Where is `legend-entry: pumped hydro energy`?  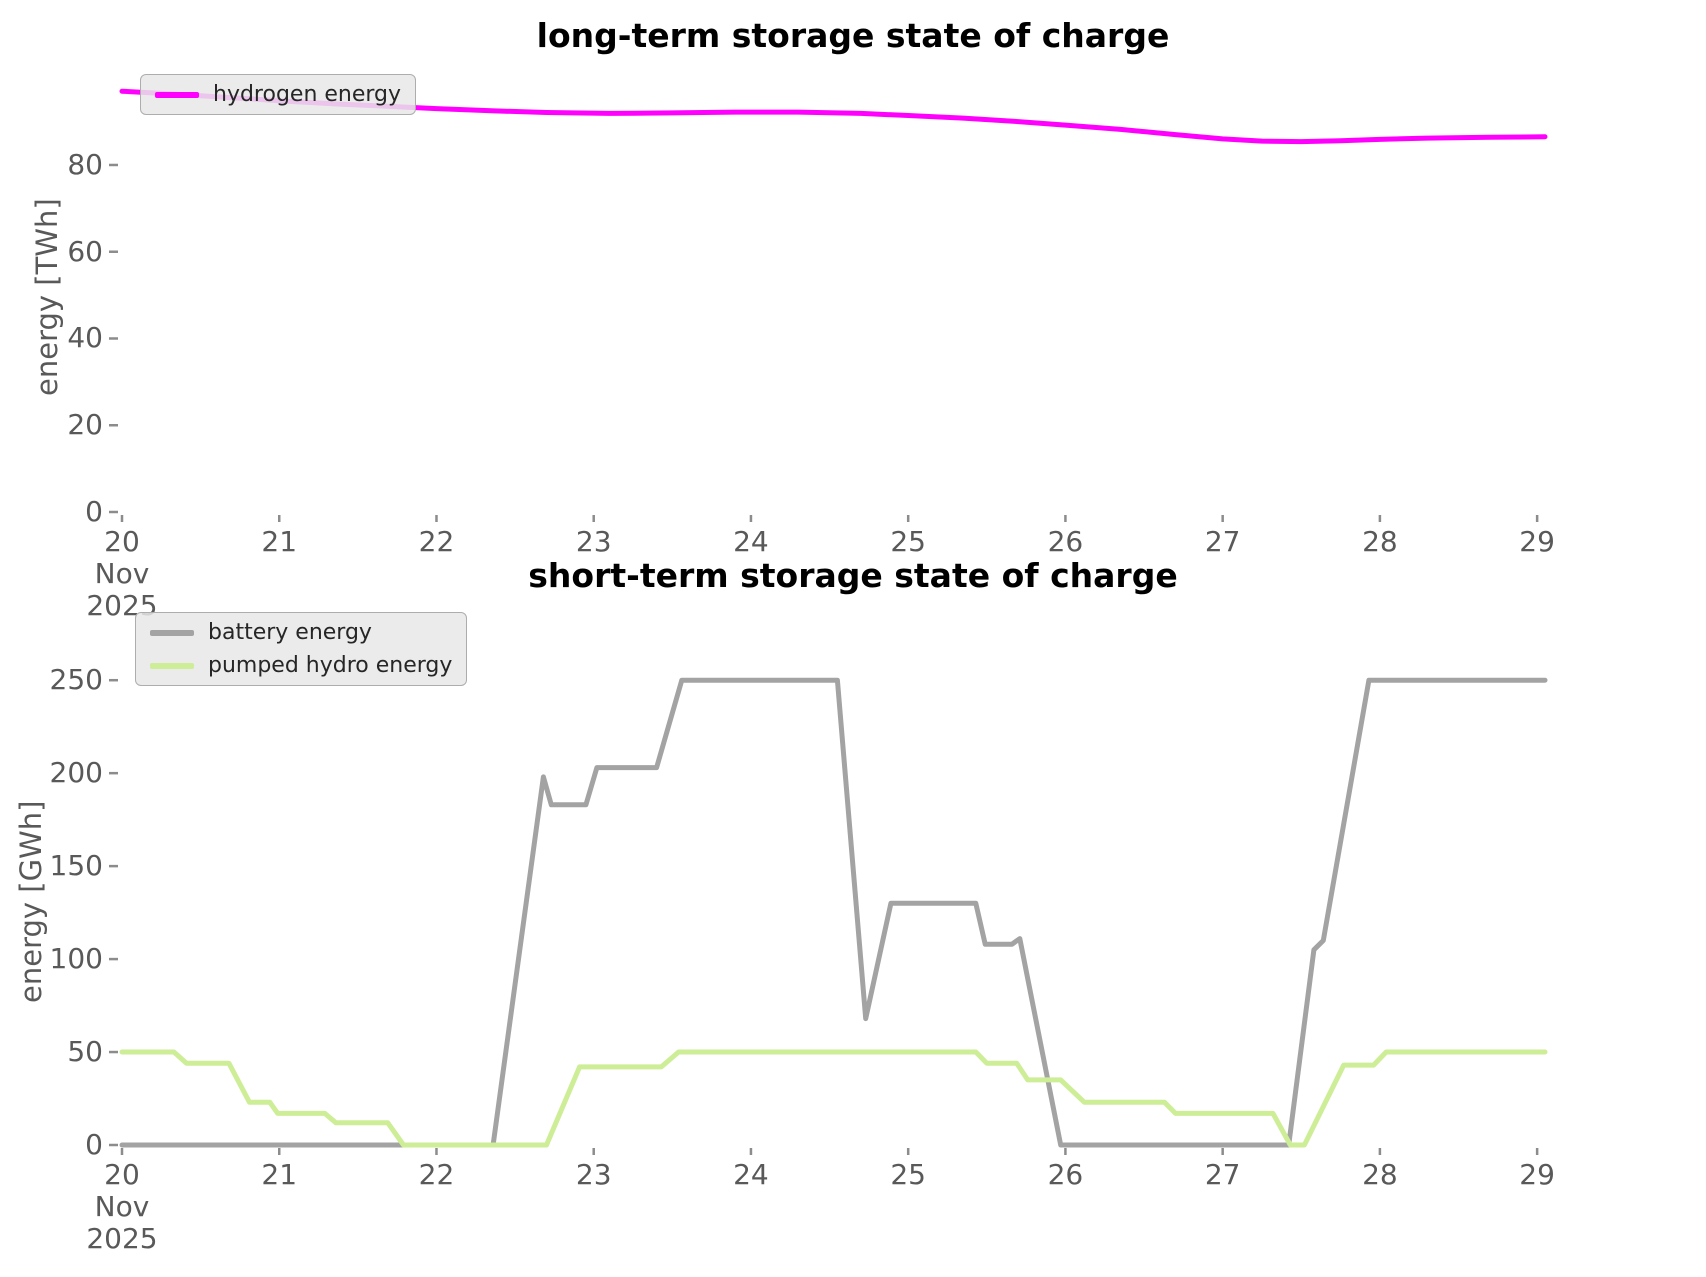 legend-entry: pumped hydro energy is located at coordinates (301, 665).